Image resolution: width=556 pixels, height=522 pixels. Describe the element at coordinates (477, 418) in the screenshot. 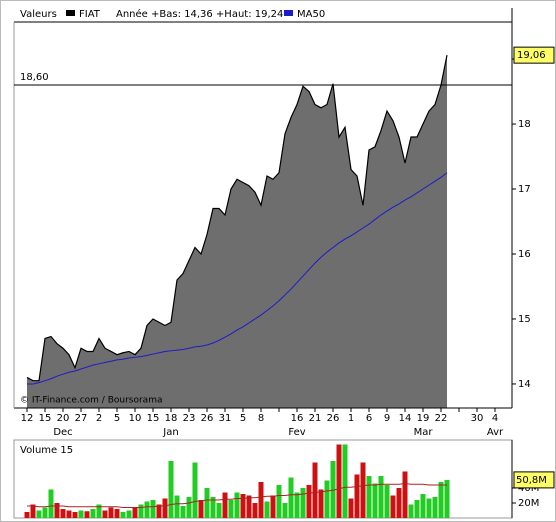

I see `x-tick-label: 30` at that location.